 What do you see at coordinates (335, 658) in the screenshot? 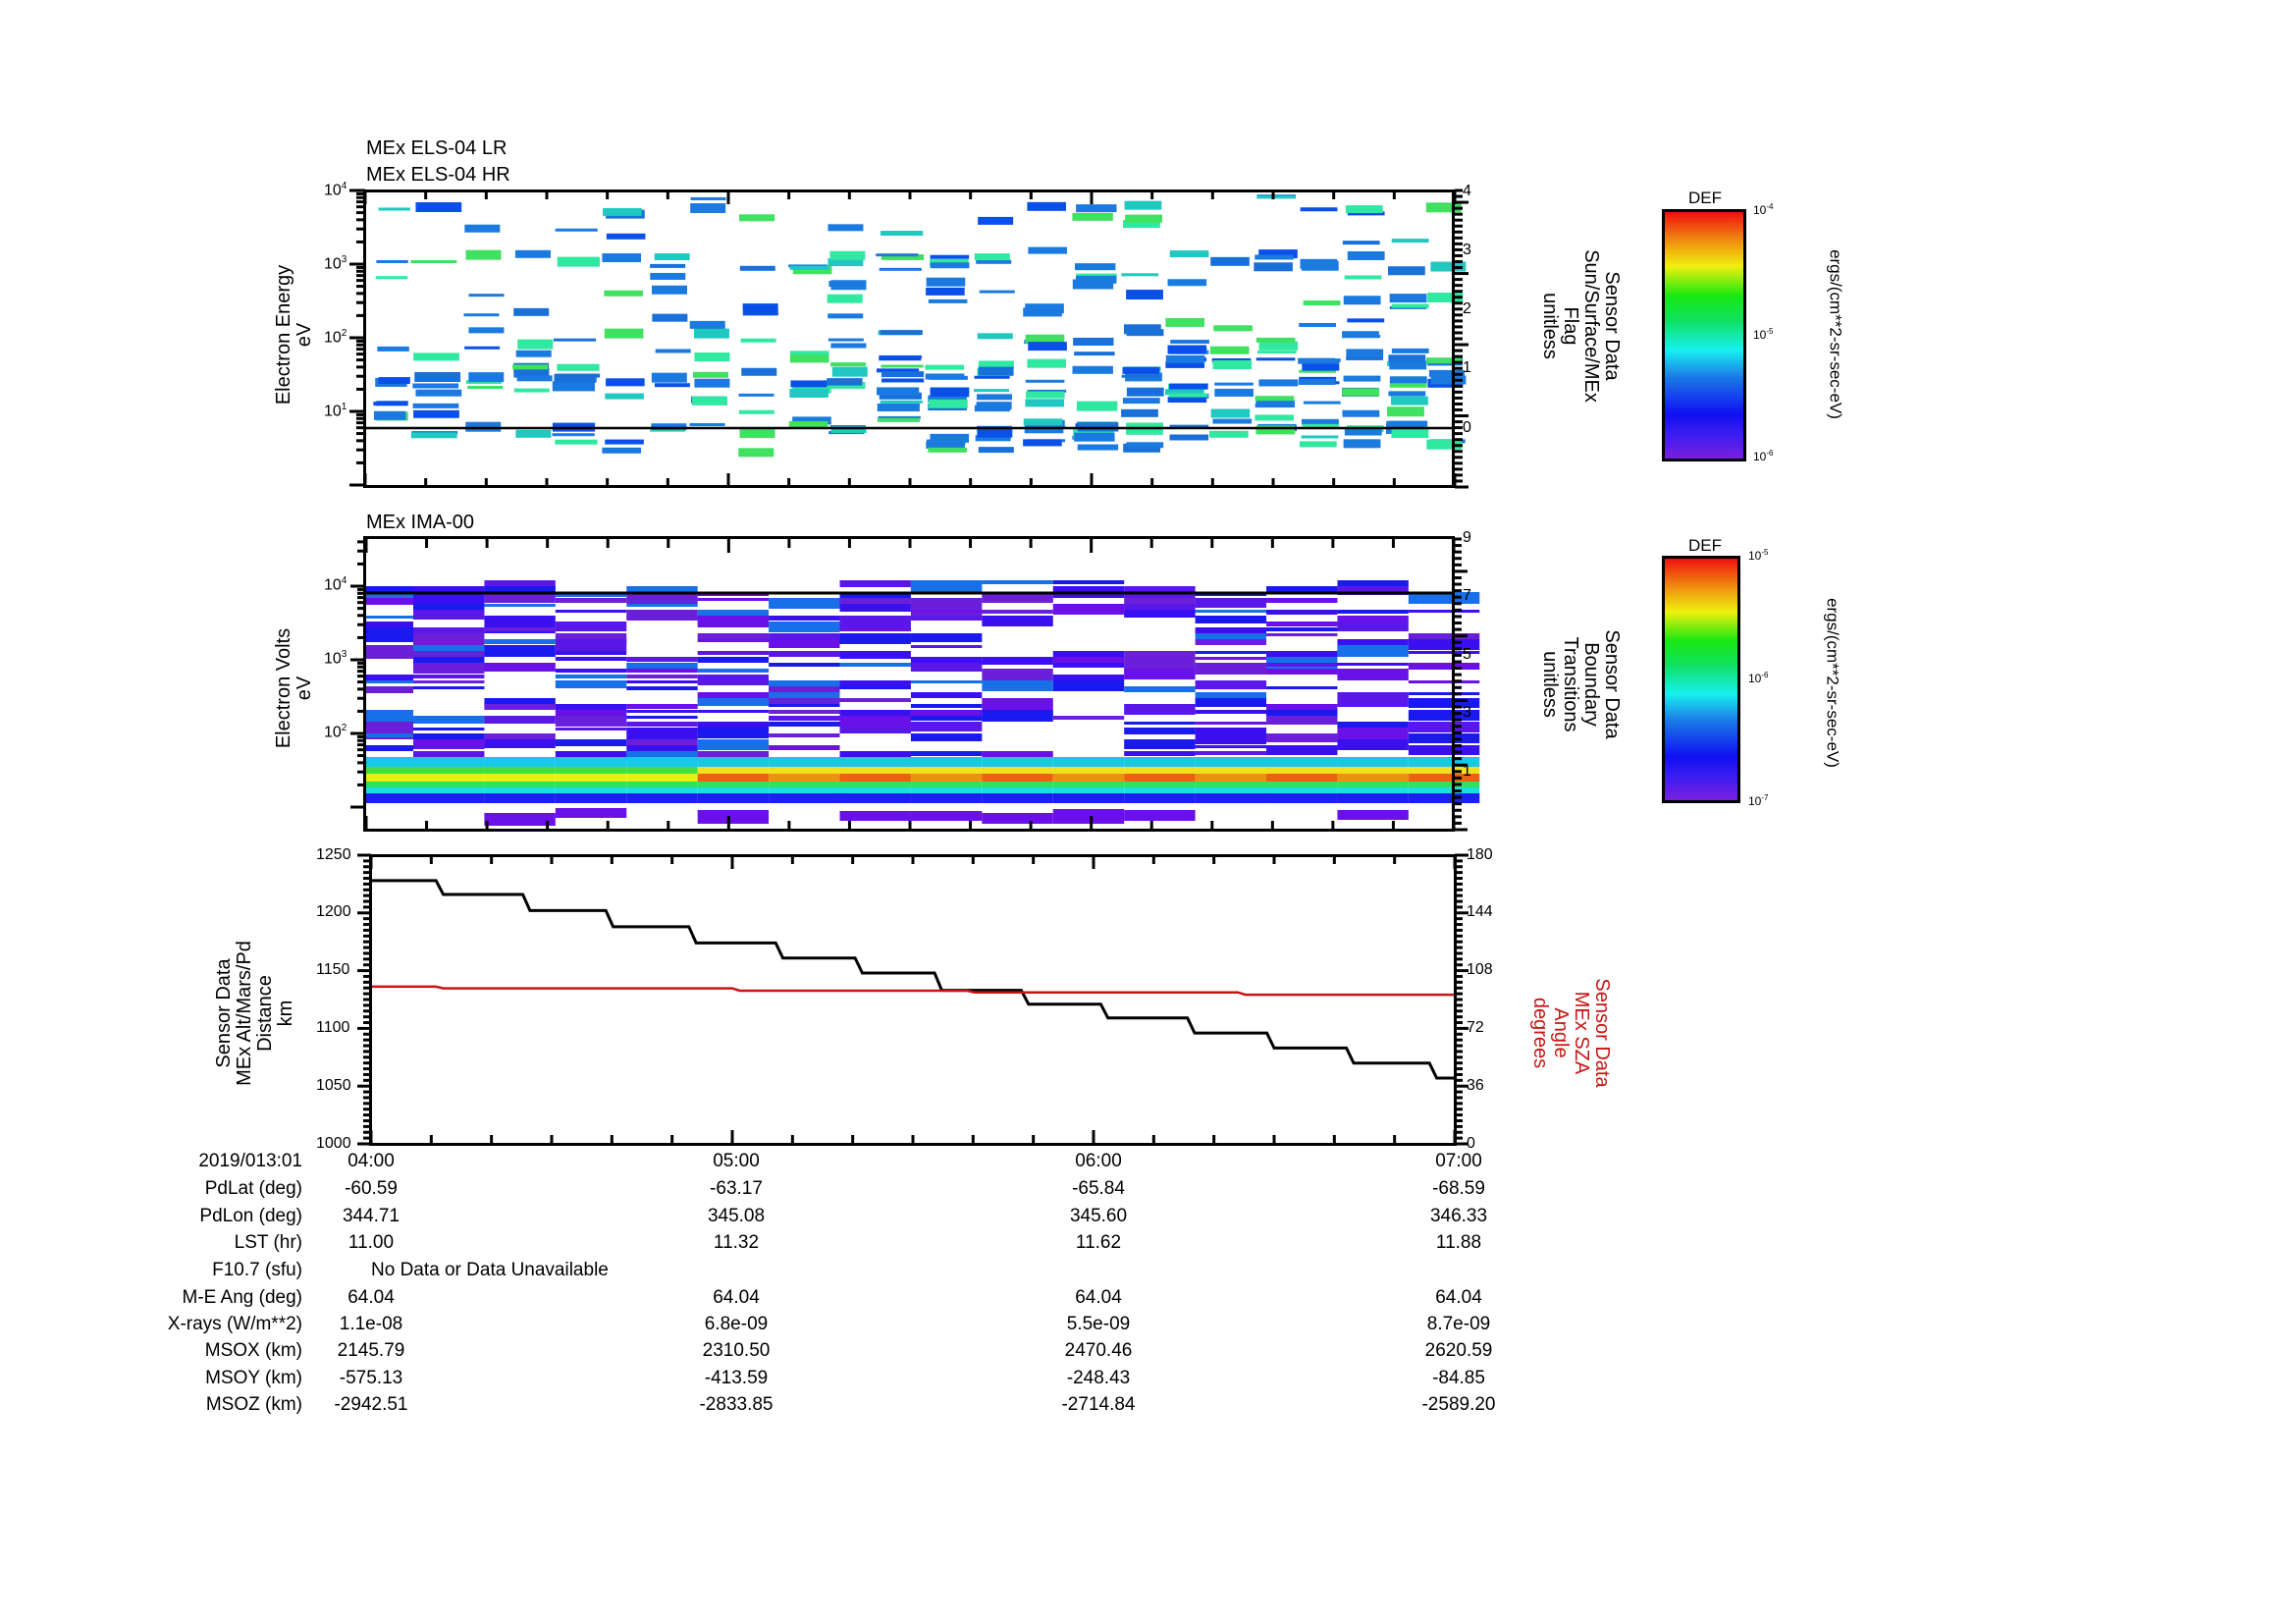
I see `ima-ytick-1e3: 10³` at bounding box center [335, 658].